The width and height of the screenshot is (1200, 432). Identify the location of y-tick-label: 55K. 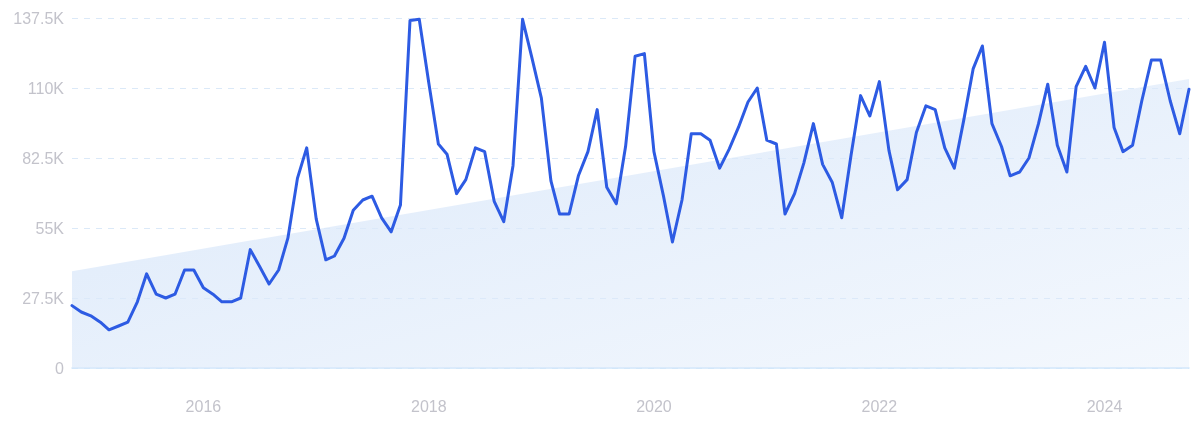
(50, 228).